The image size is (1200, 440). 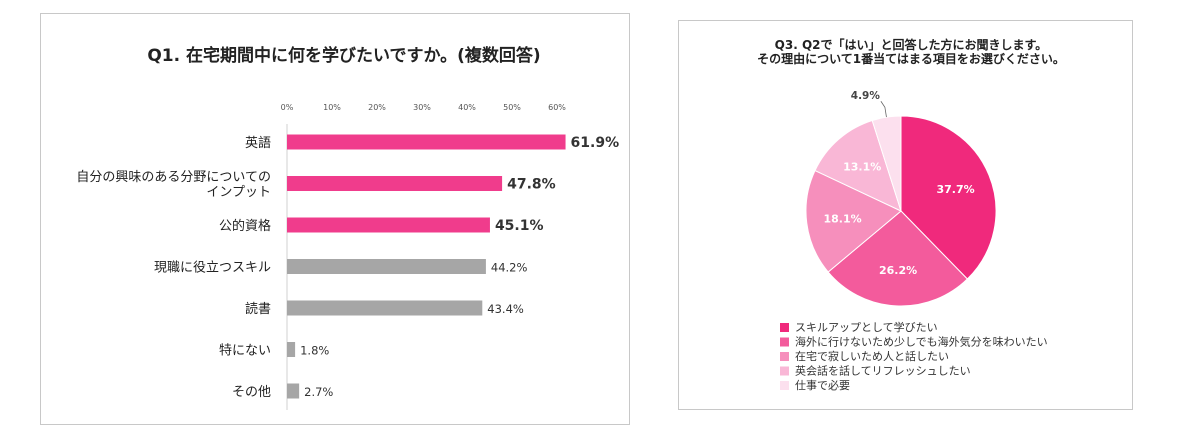 What do you see at coordinates (822, 385) in the screenshot?
I see `legend-label: 仕事で必要` at bounding box center [822, 385].